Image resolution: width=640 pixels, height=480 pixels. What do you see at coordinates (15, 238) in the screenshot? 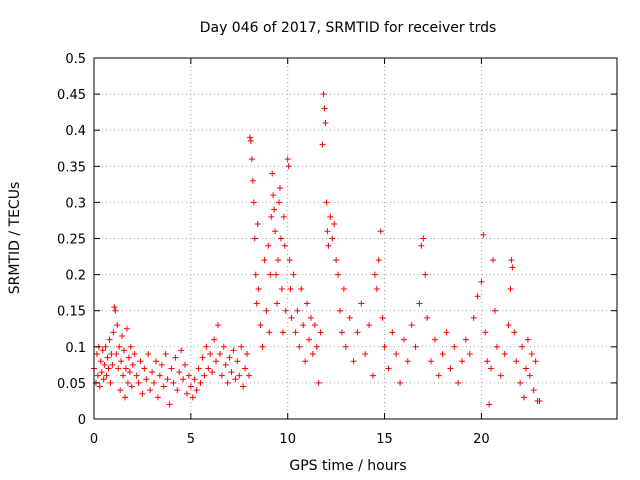
I see `y-axis-label: SRMTID / TECUs` at bounding box center [15, 238].